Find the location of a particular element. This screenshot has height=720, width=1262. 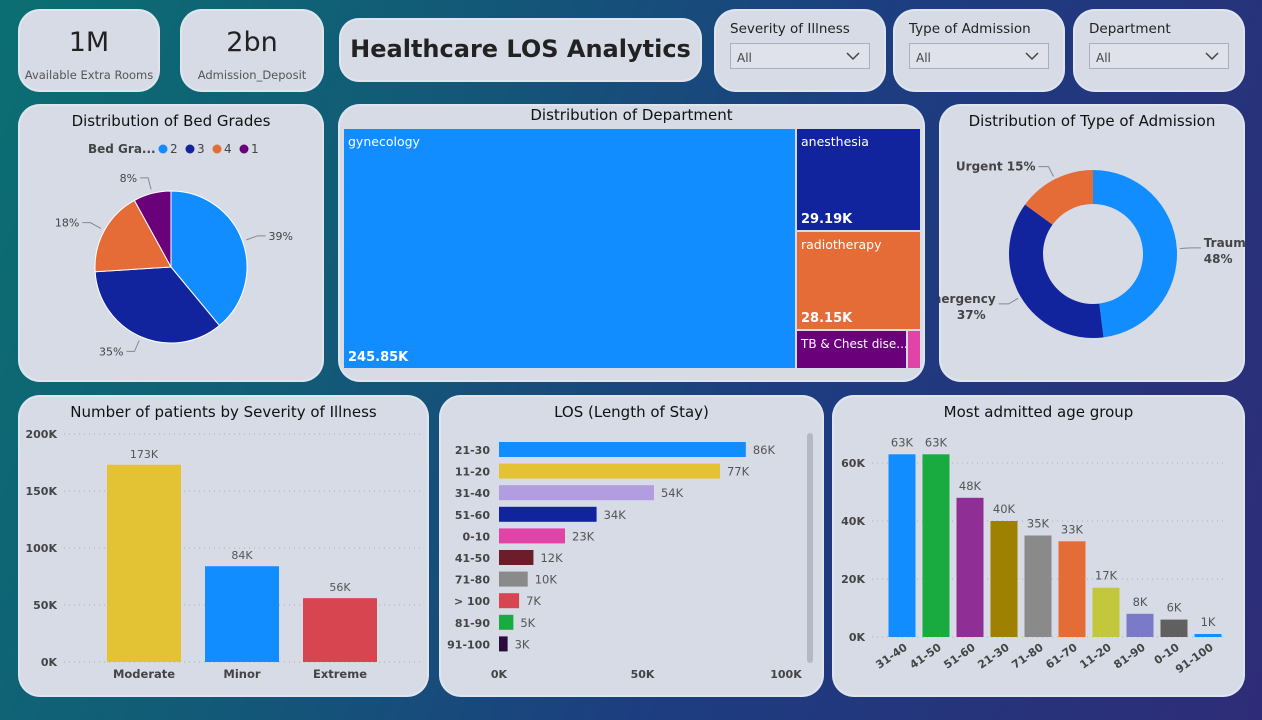

y-tick-label: 20K is located at coordinates (853, 579).